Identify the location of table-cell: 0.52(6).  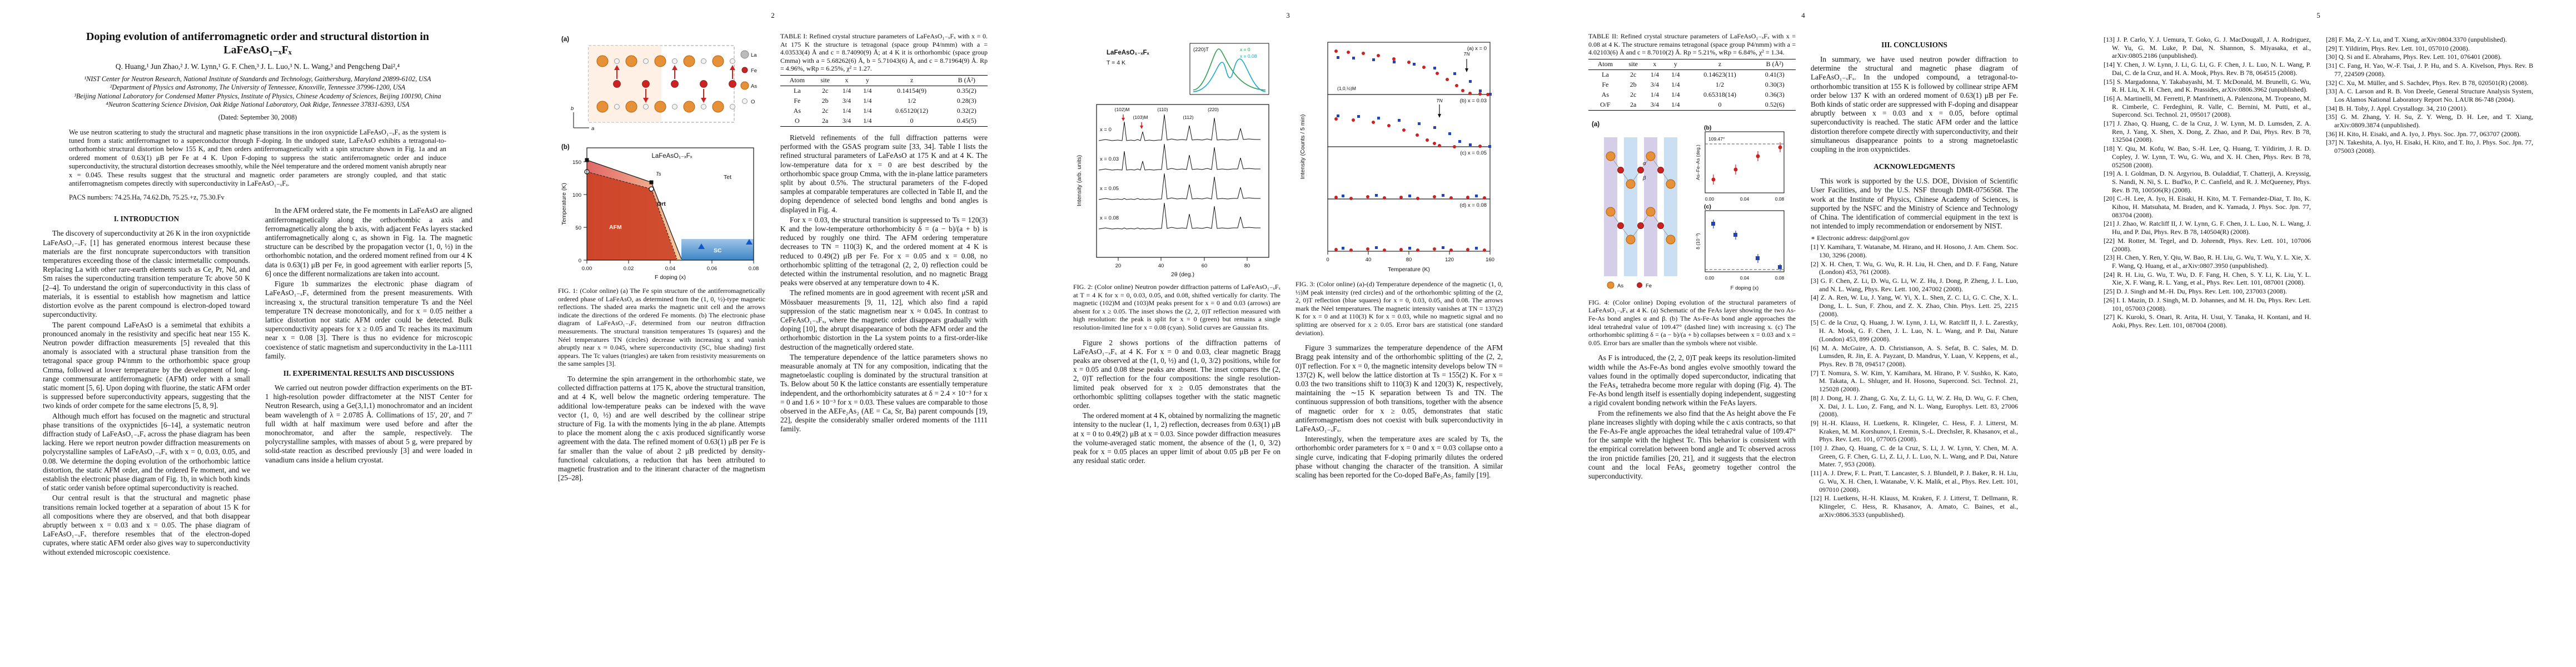
(1774, 105).